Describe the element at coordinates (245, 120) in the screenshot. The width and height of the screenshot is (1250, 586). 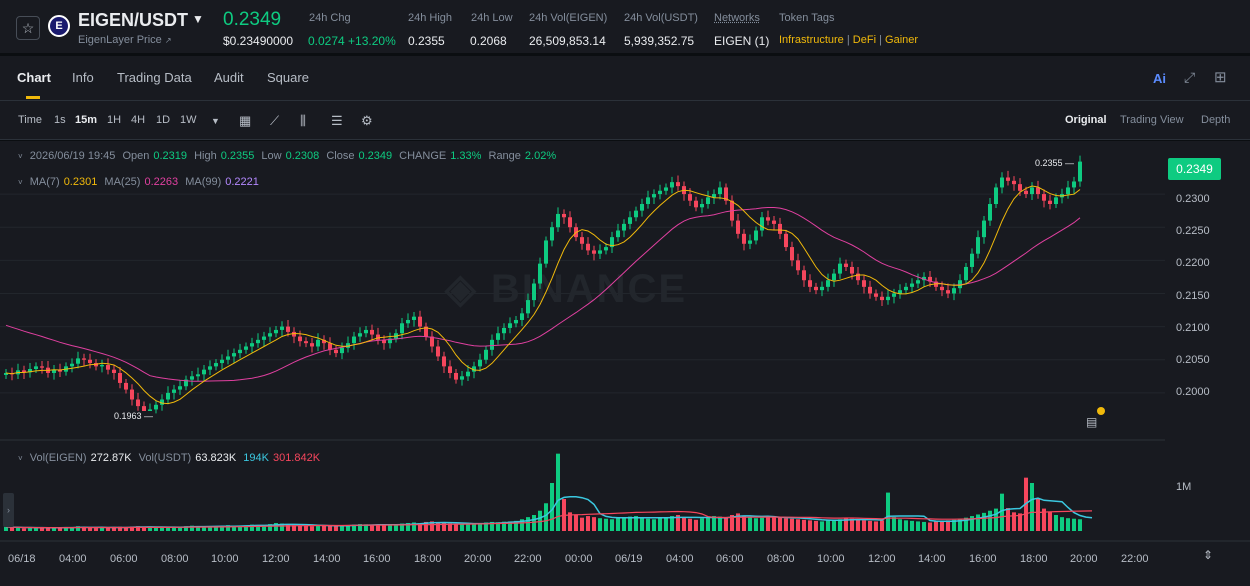
I see `calendar-icon: ▦` at that location.